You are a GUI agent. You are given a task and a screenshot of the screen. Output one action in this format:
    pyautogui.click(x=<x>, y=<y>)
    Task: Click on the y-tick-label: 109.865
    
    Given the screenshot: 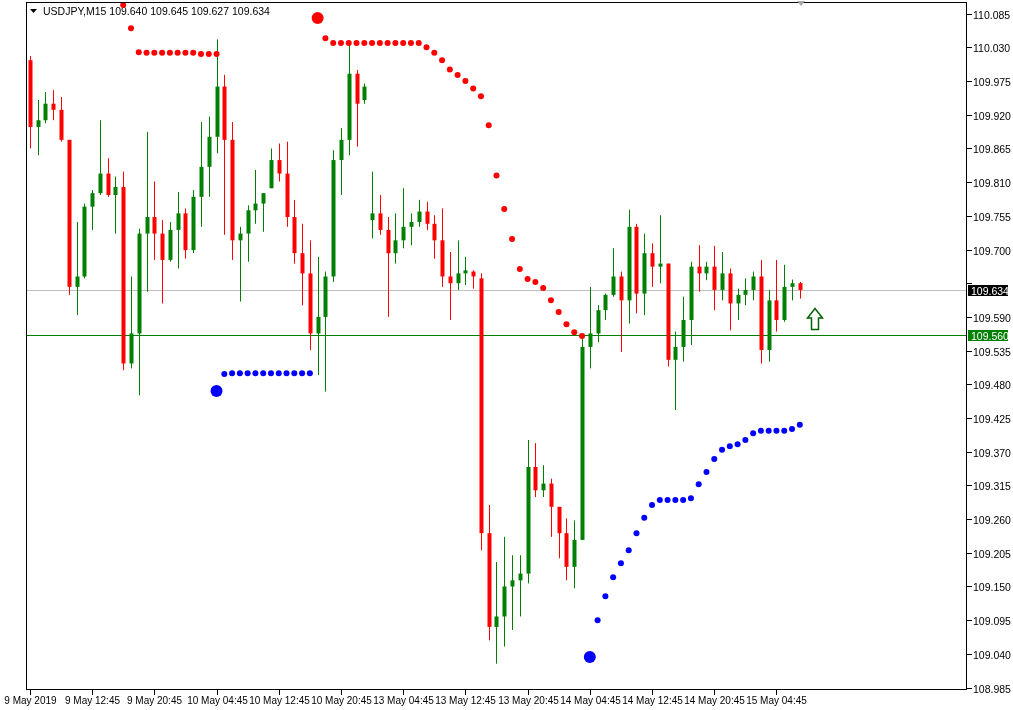 What is the action you would take?
    pyautogui.click(x=992, y=148)
    